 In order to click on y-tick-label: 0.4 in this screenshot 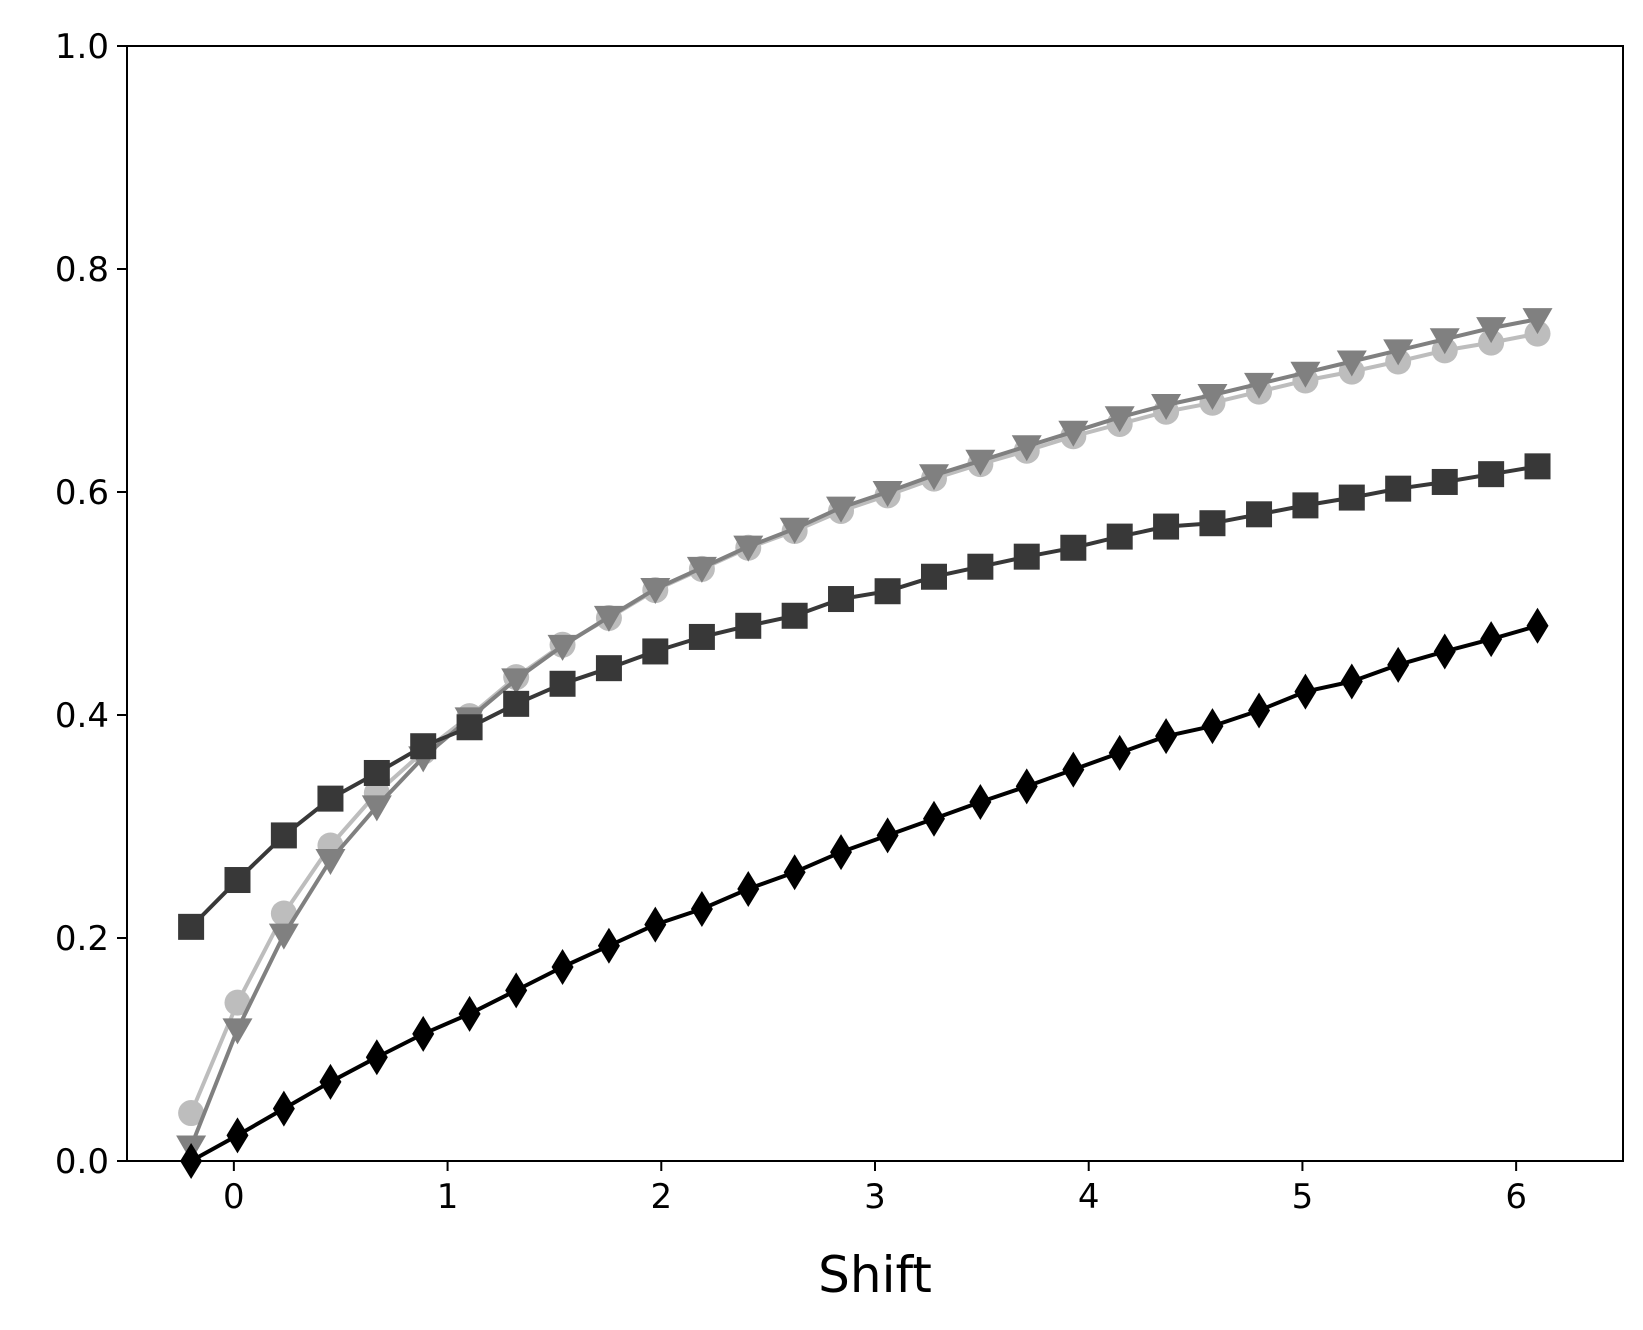, I will do `click(82, 716)`.